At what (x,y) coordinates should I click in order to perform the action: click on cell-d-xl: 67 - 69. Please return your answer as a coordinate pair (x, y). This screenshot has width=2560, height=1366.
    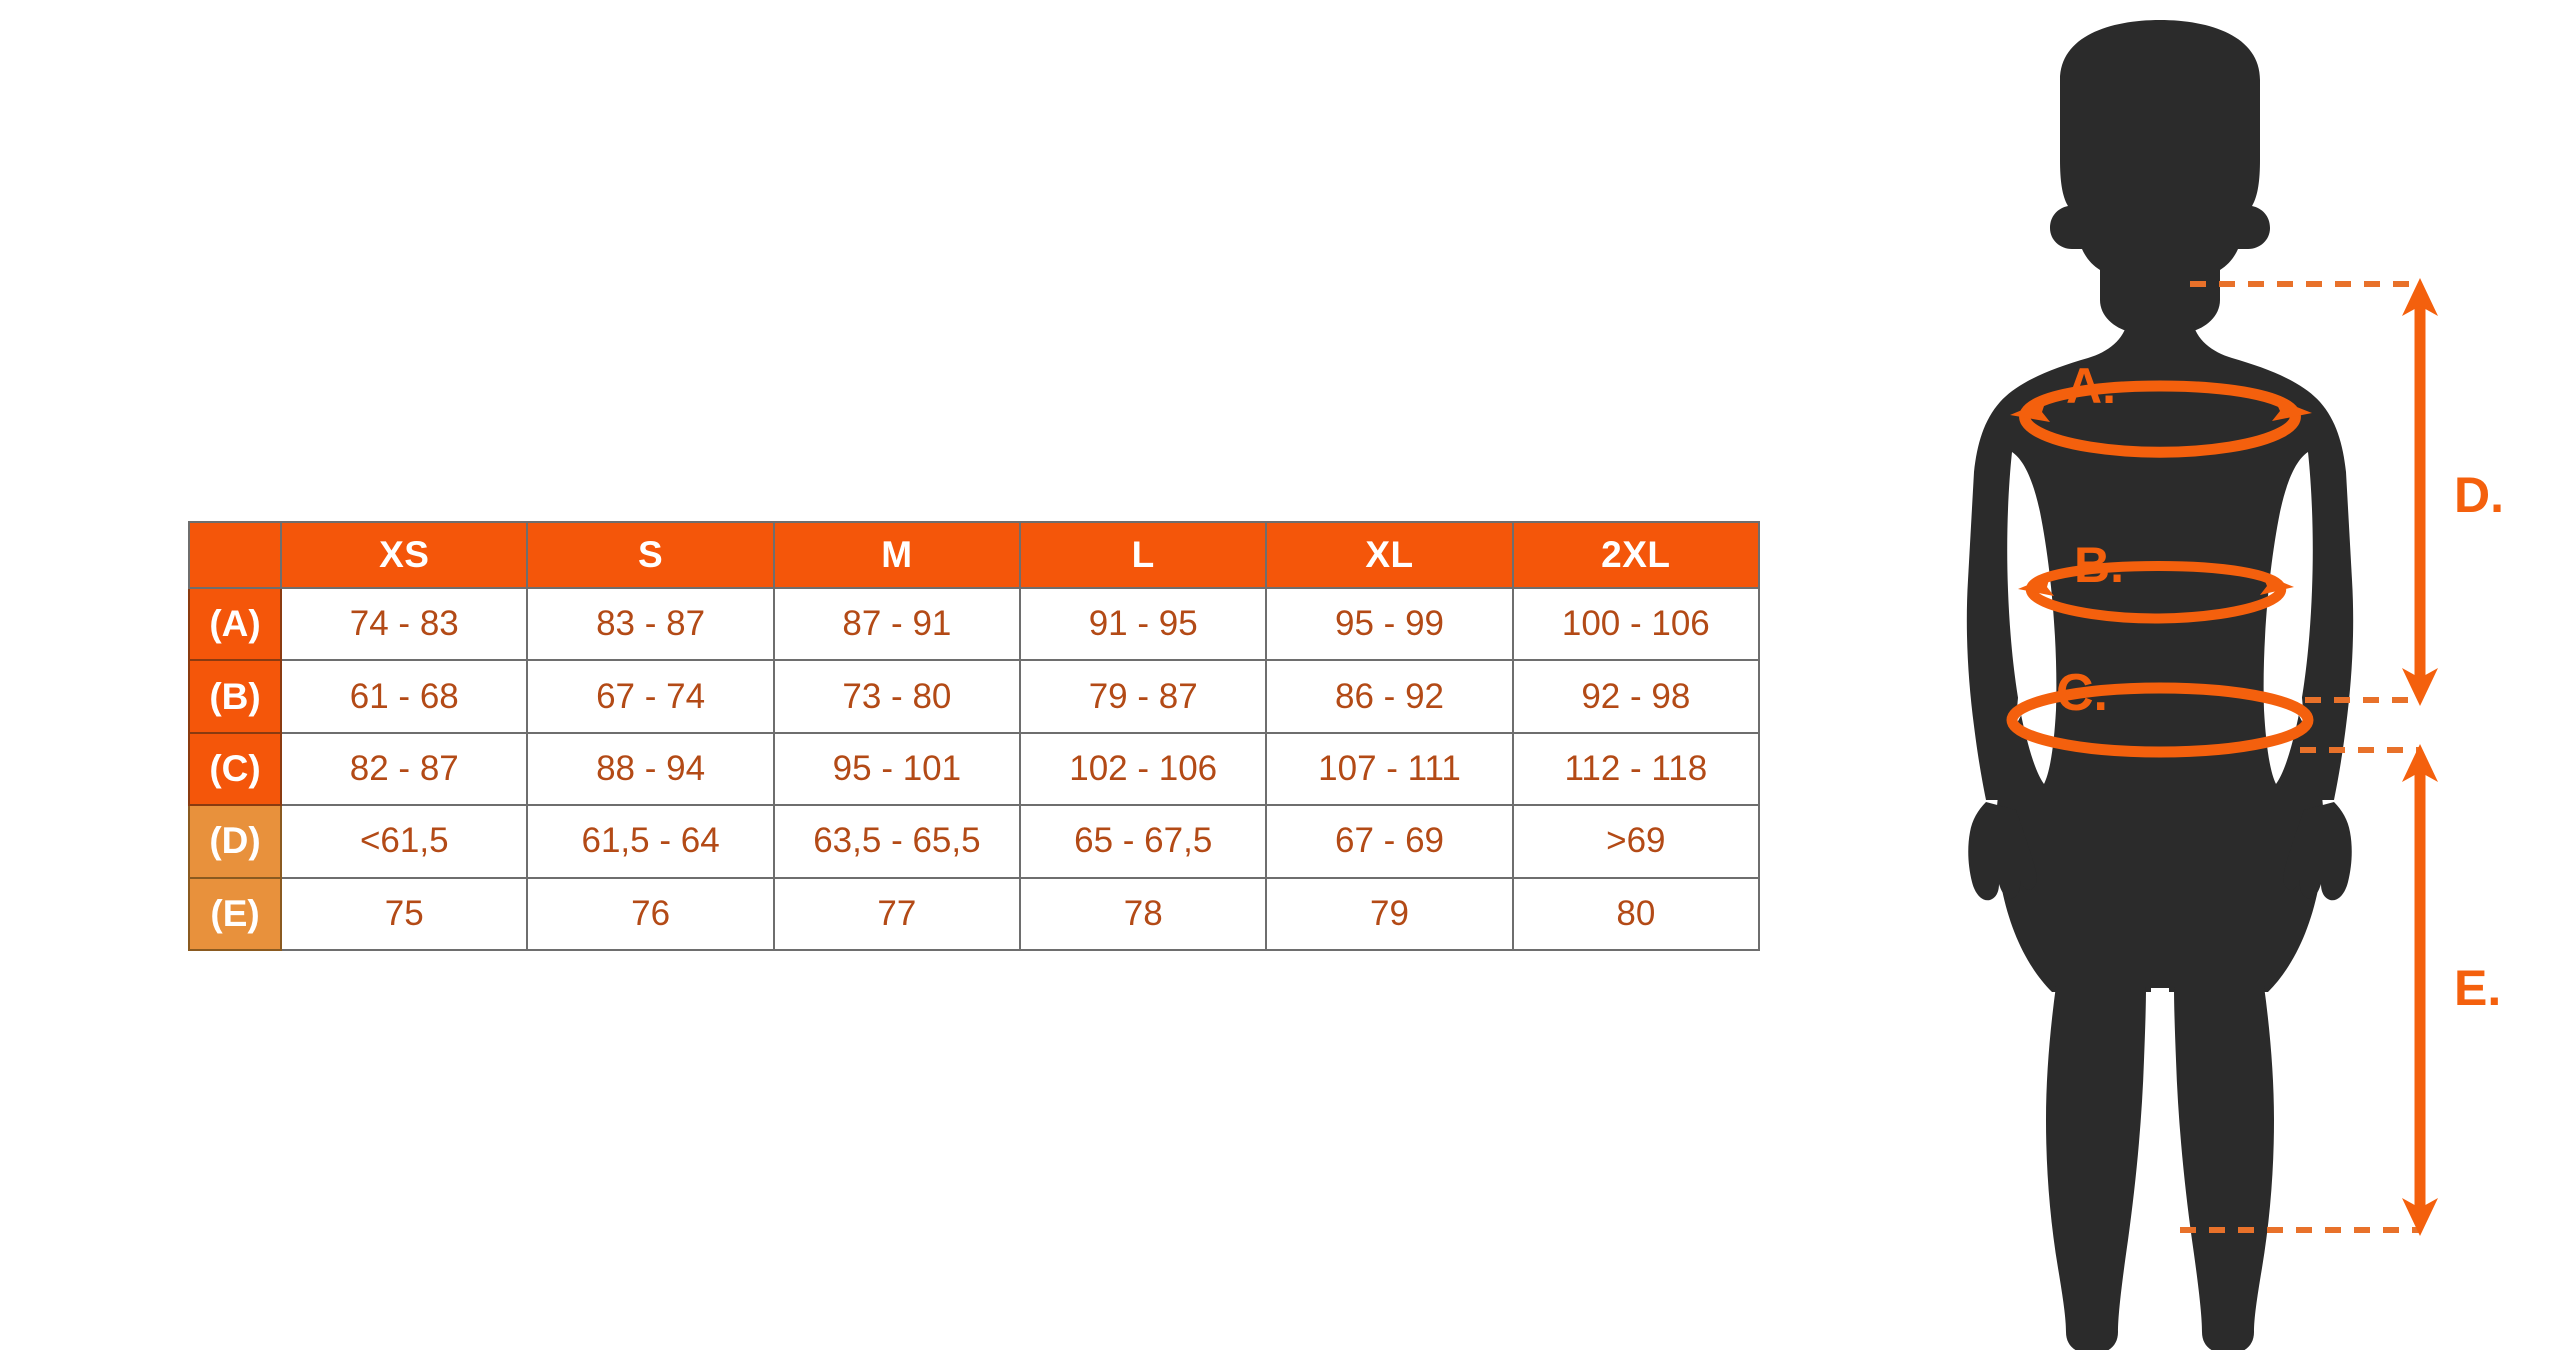
    Looking at the image, I should click on (1389, 841).